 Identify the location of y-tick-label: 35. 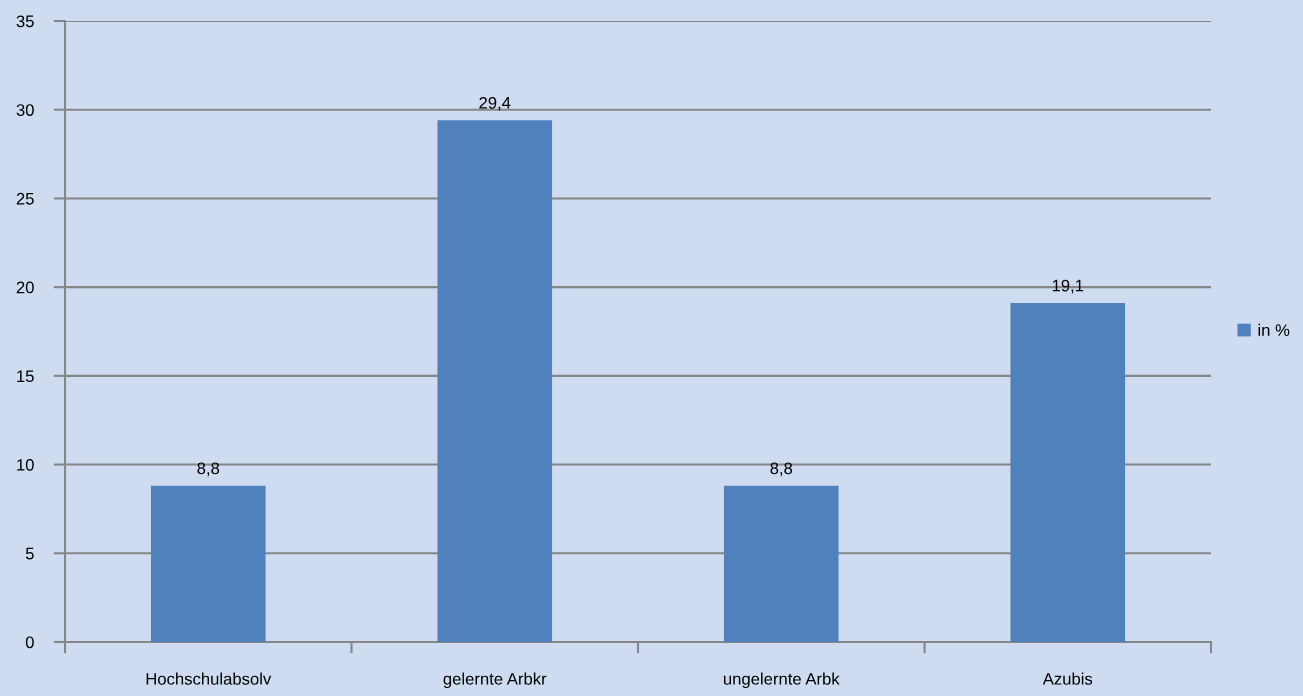
(25, 21).